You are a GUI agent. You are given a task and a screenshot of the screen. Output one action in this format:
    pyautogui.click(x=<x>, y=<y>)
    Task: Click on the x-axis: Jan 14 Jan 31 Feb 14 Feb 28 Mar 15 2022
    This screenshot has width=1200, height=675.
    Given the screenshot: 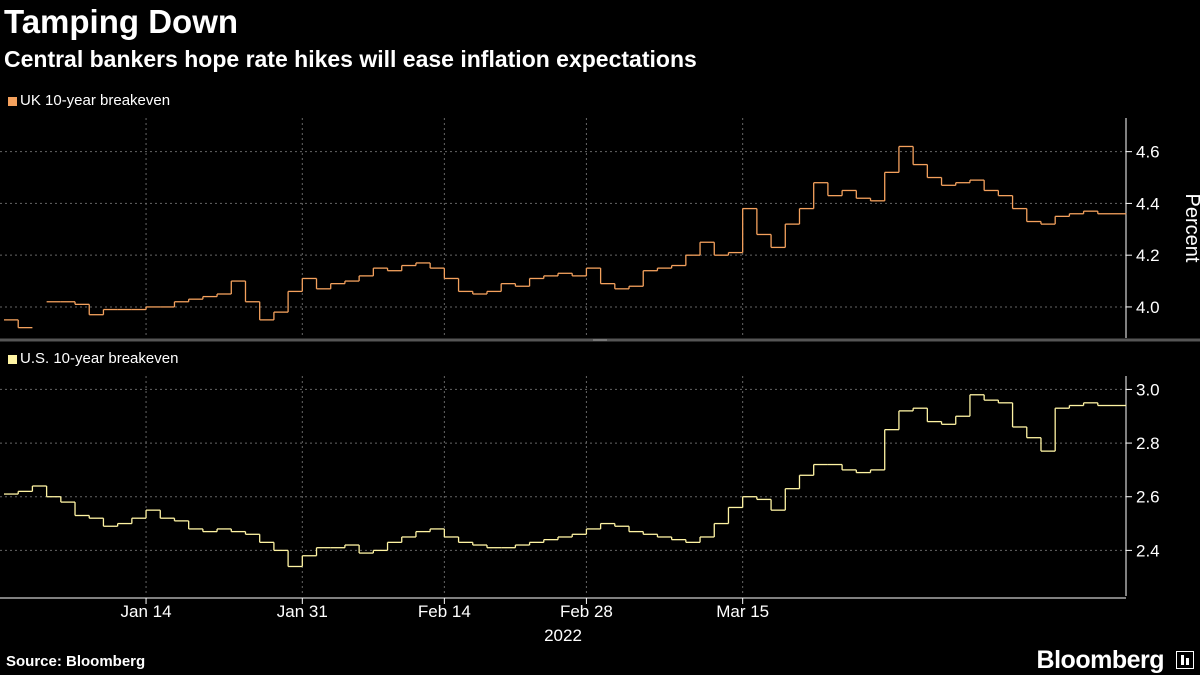 What is the action you would take?
    pyautogui.click(x=563, y=621)
    